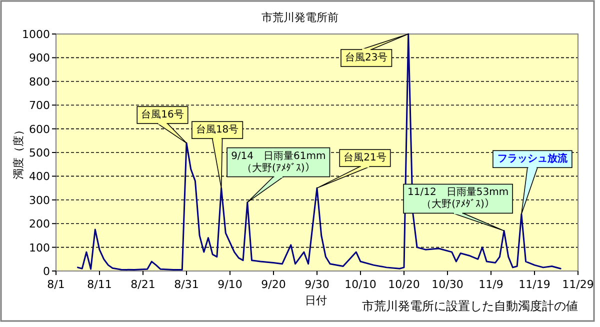  Describe the element at coordinates (162, 125) in the screenshot. I see `callout: 台風16号` at that location.